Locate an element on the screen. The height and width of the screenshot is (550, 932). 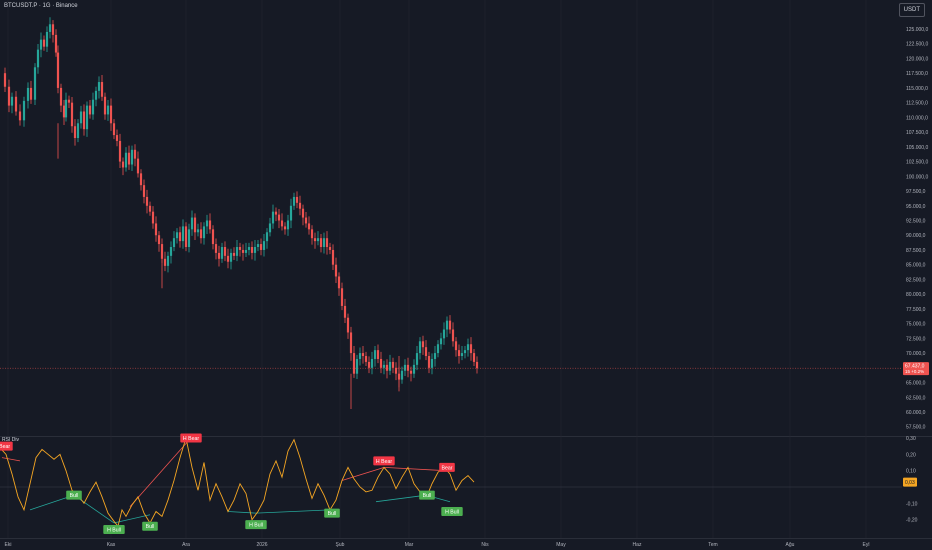
price-tick-label: 57.500,0 is located at coordinates (916, 428).